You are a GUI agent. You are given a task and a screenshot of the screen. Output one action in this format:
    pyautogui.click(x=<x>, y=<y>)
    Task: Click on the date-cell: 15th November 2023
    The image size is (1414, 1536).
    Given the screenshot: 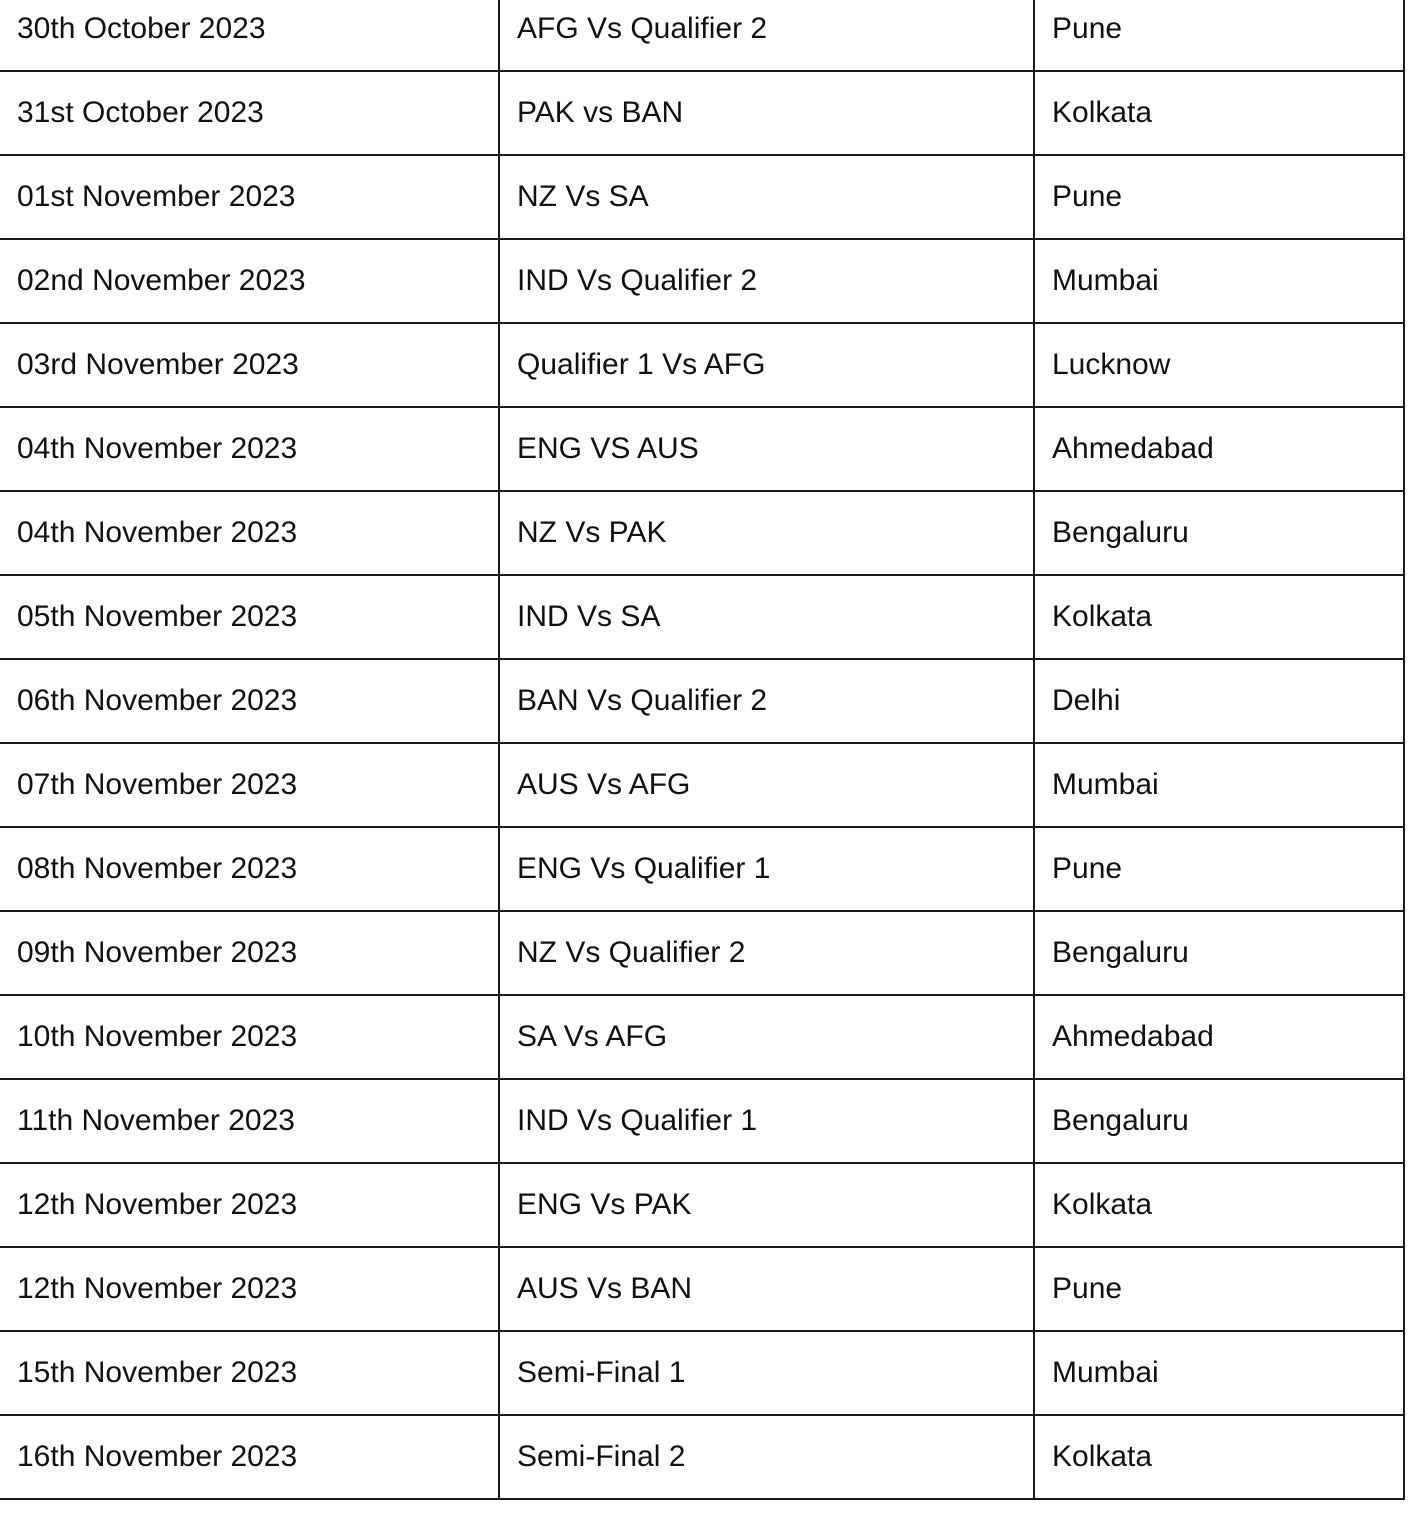 What is the action you would take?
    pyautogui.click(x=250, y=1373)
    